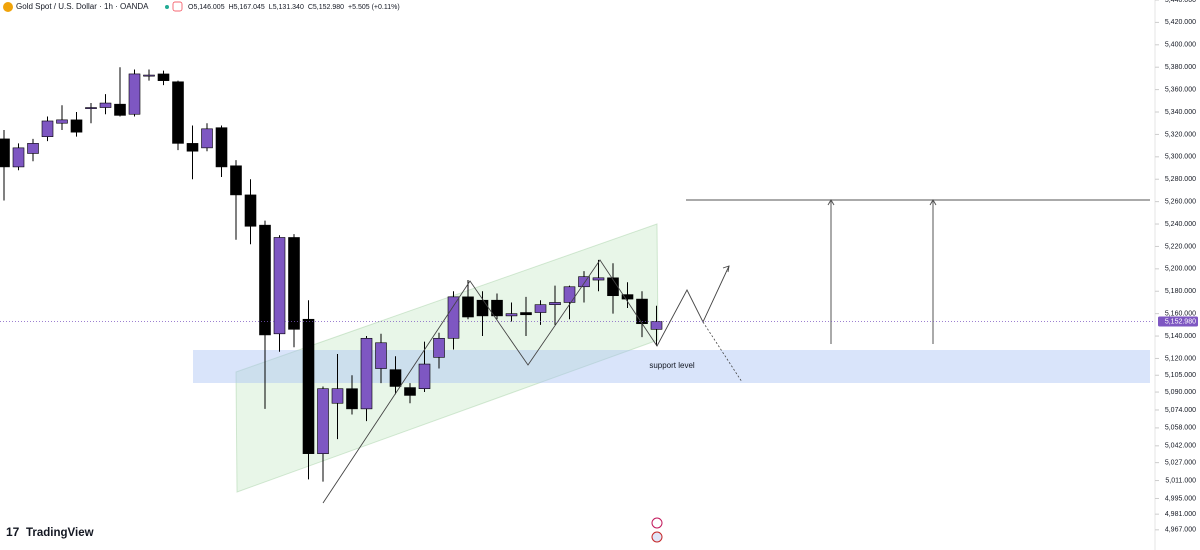 The width and height of the screenshot is (1200, 550). I want to click on header-value: L5,131.340, so click(286, 7).